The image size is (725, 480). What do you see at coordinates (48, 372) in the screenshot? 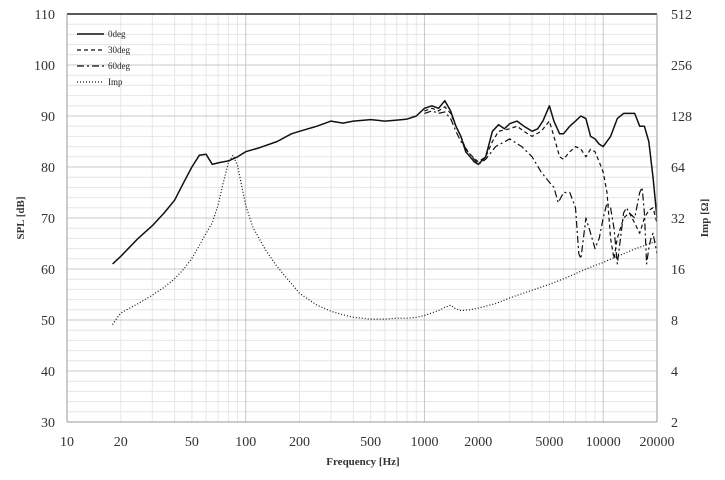
I see `y-tick-label: 40` at bounding box center [48, 372].